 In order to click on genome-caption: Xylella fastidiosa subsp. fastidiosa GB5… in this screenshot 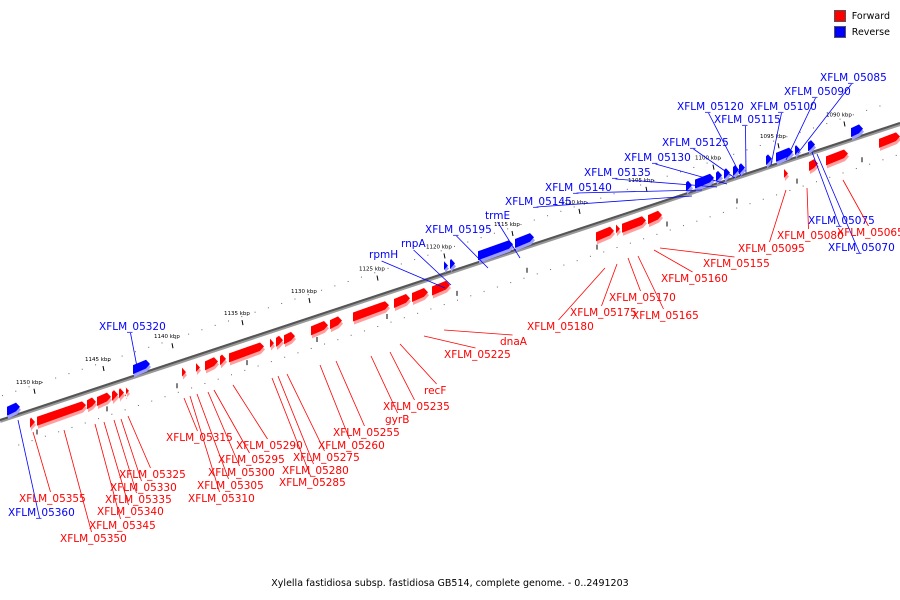, I will do `click(450, 583)`.